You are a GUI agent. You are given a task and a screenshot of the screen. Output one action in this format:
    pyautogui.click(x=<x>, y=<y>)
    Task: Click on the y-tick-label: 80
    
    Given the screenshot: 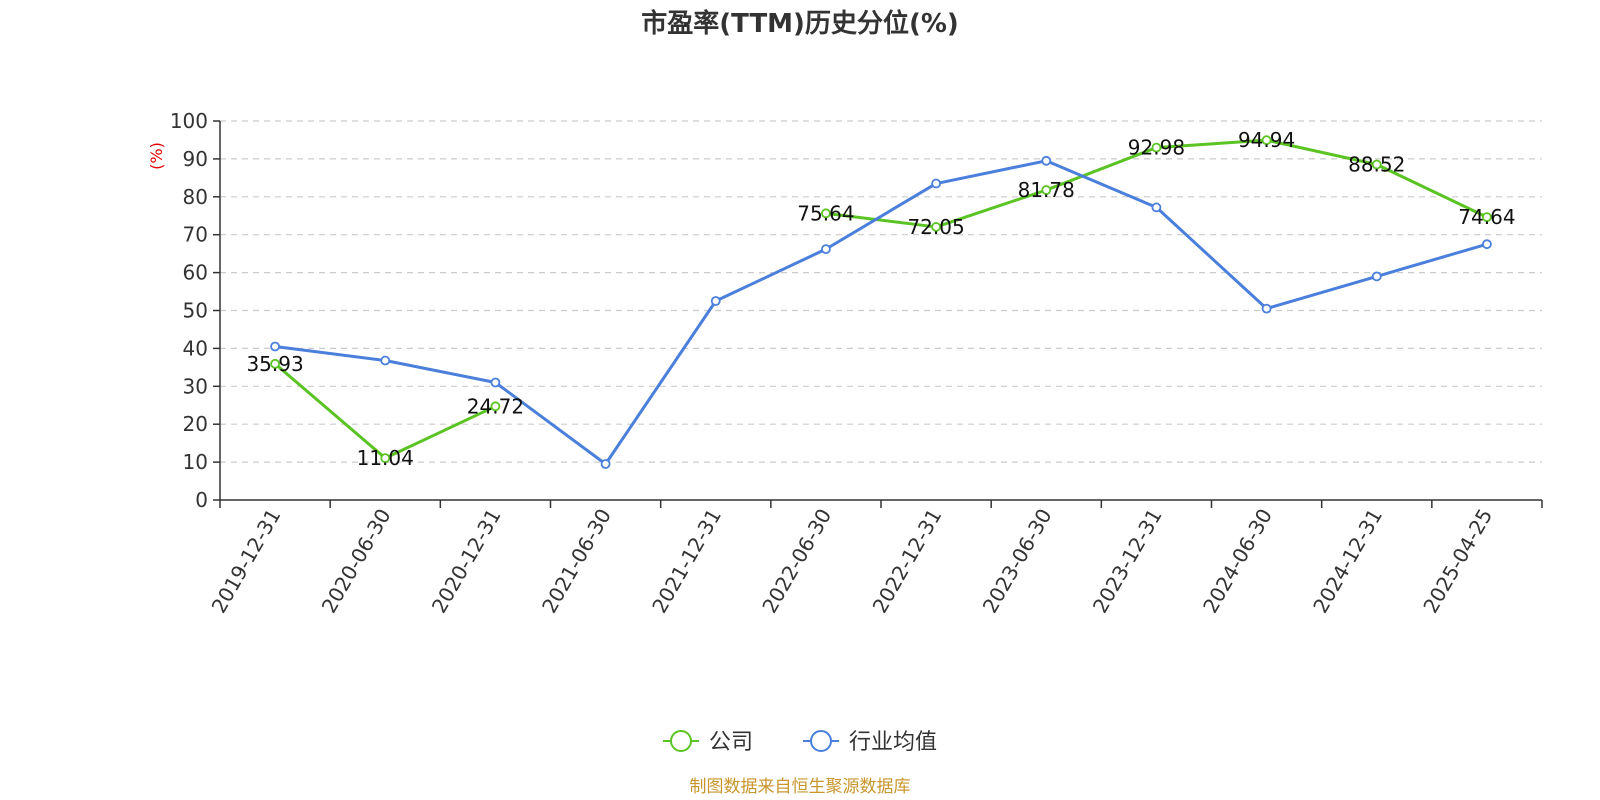 What is the action you would take?
    pyautogui.click(x=195, y=197)
    